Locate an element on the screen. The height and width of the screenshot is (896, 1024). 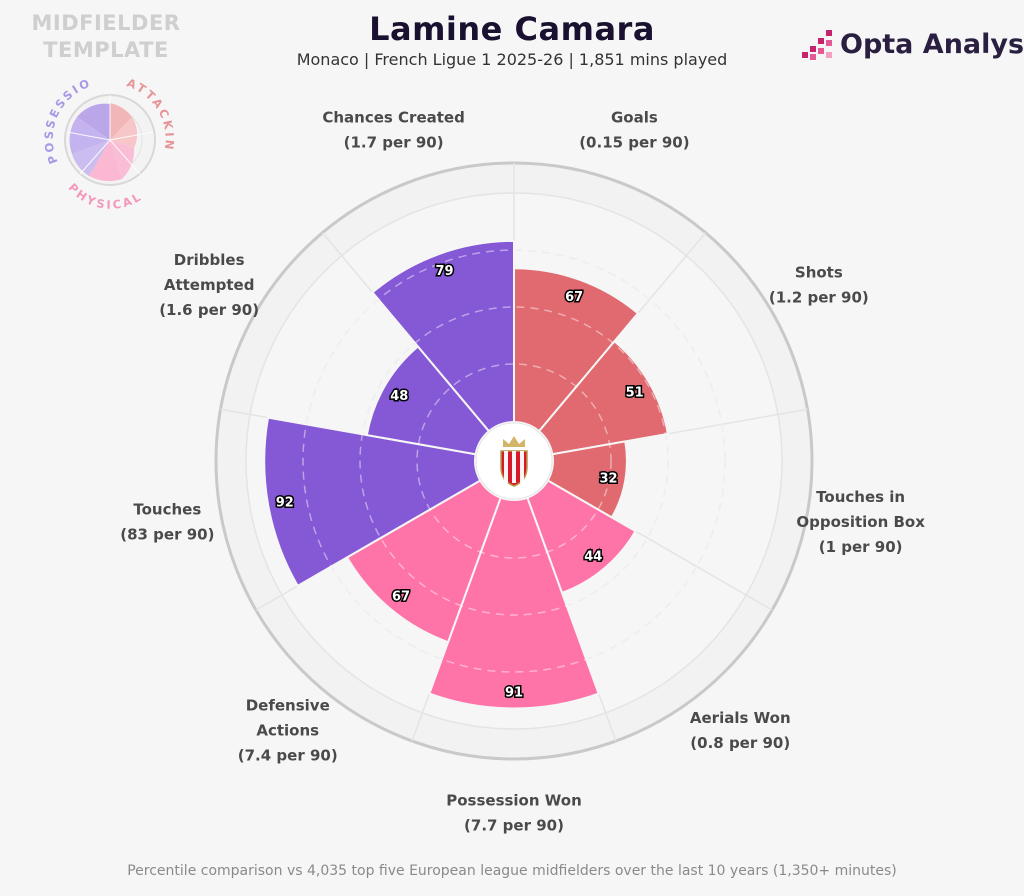
metric-label: Chances Created (1.7 per 90) is located at coordinates (393, 130).